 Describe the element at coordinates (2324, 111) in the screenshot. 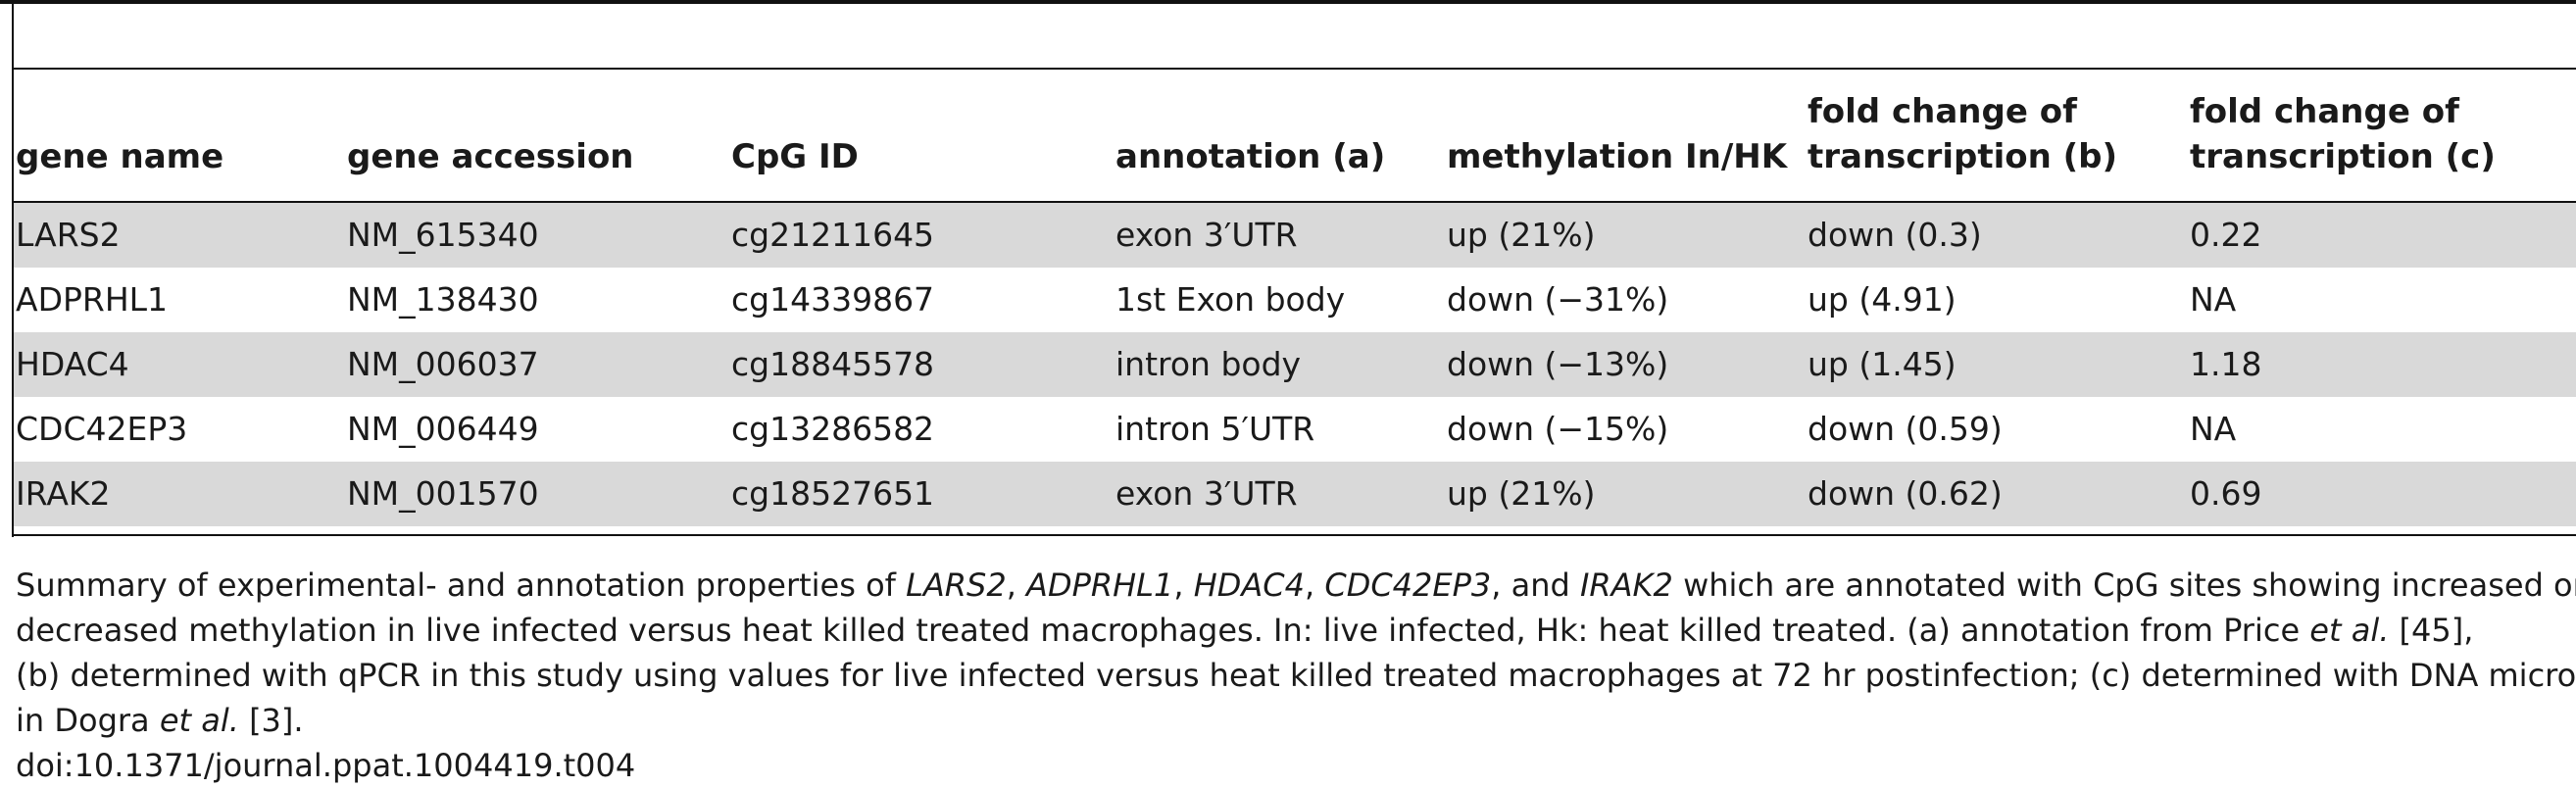

I see `header-fold-change-c-line1: fold change of` at that location.